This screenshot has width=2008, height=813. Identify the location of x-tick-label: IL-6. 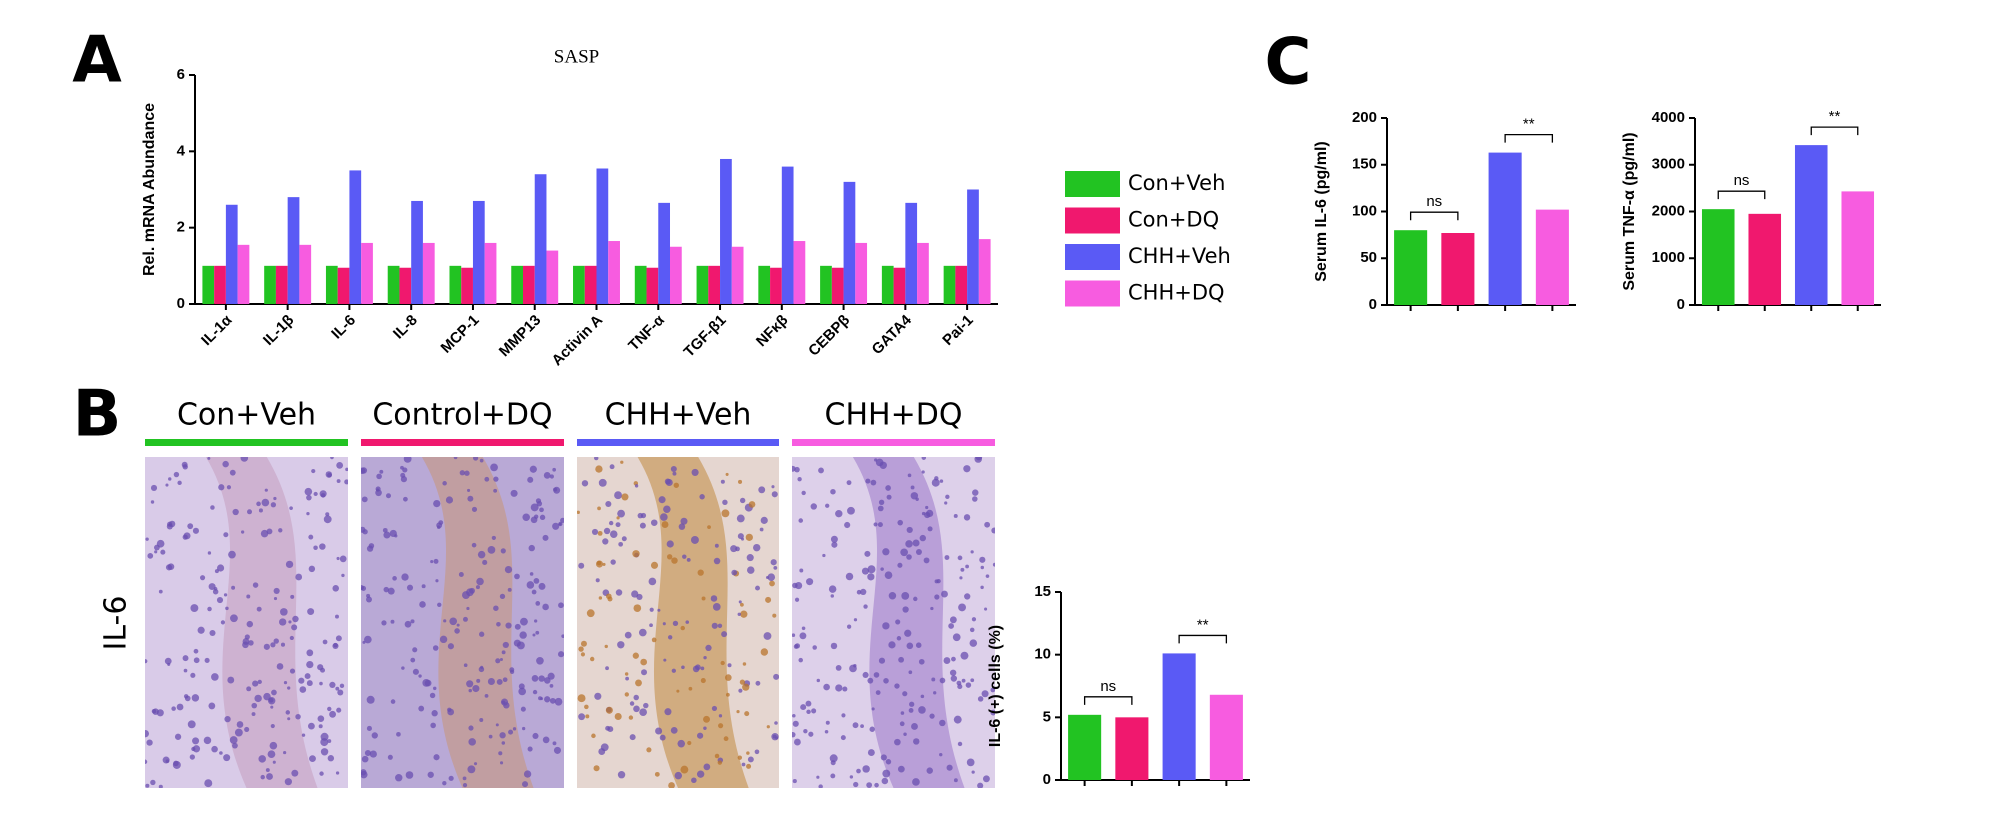
(343, 327).